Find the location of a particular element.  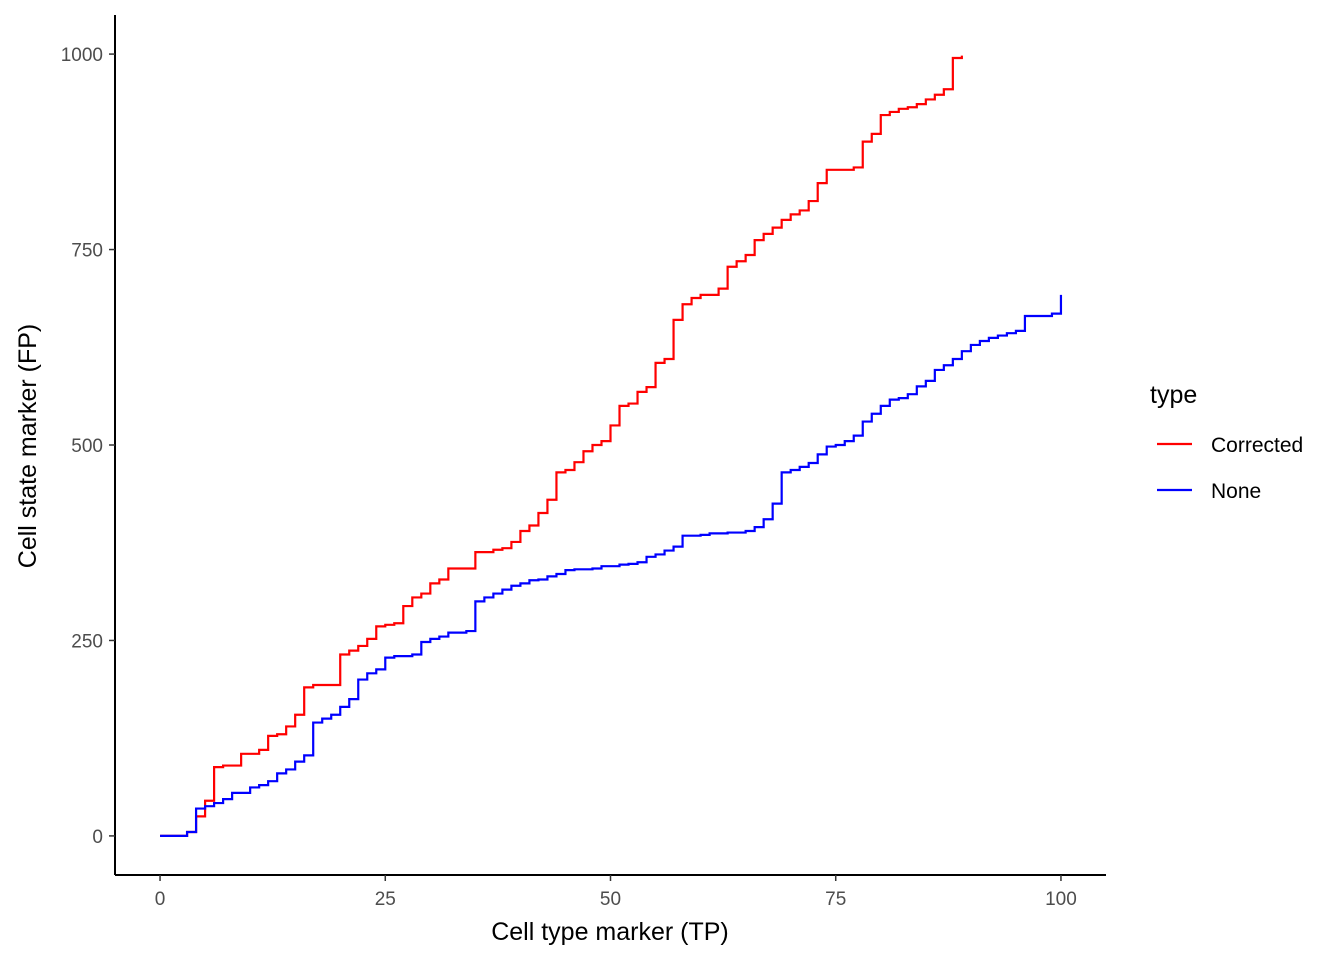

y-axis-title: Cell state marker (FP) is located at coordinates (28, 446).